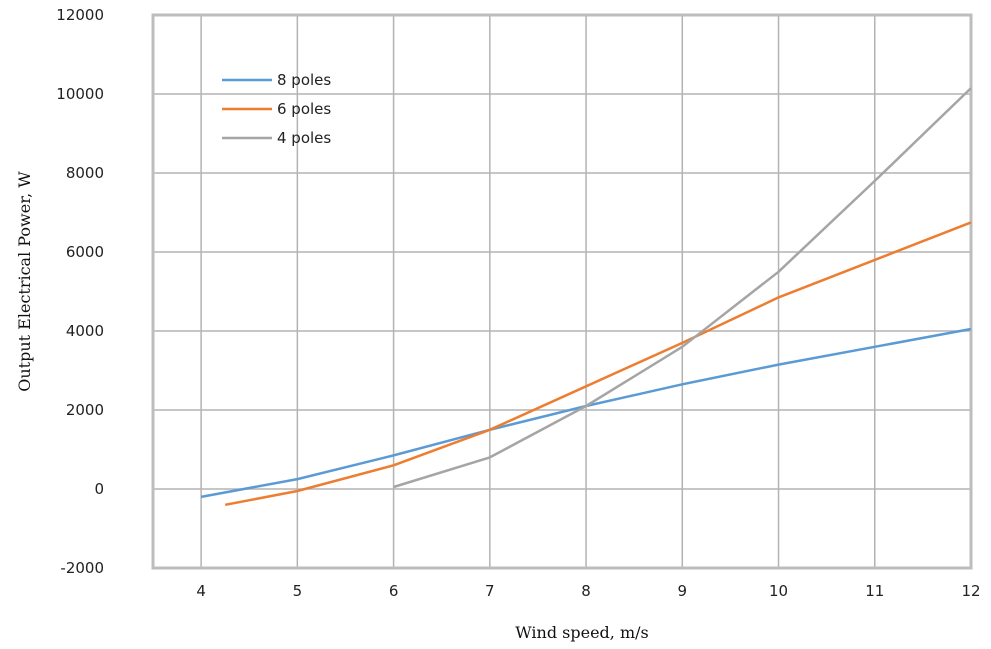 Image resolution: width=991 pixels, height=649 pixels. Describe the element at coordinates (99, 489) in the screenshot. I see `y-tick-label: 0` at that location.